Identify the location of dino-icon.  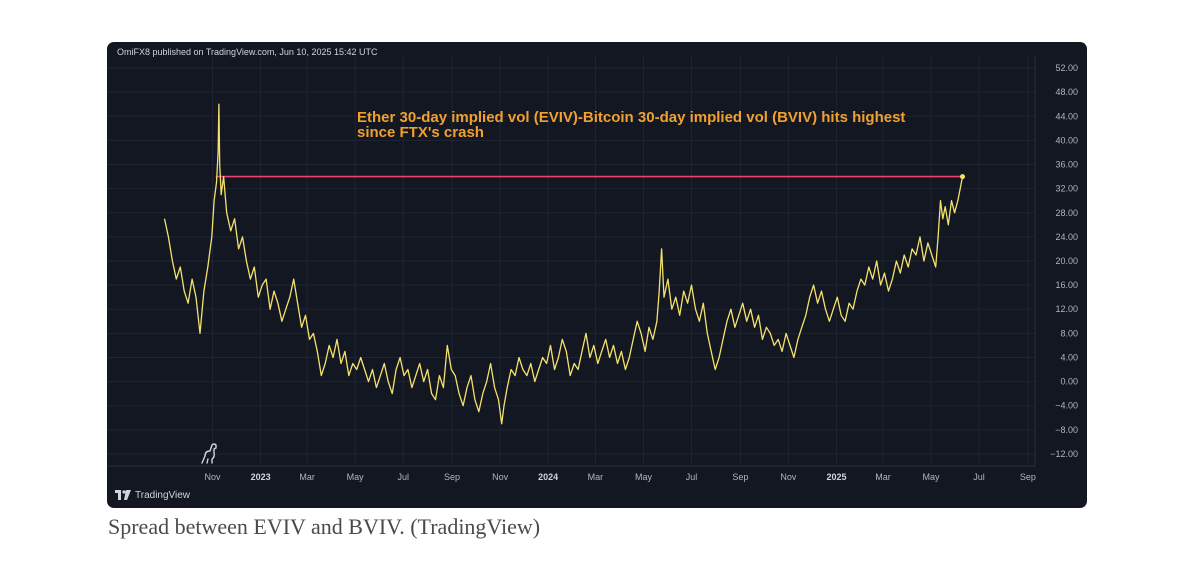
(209, 453).